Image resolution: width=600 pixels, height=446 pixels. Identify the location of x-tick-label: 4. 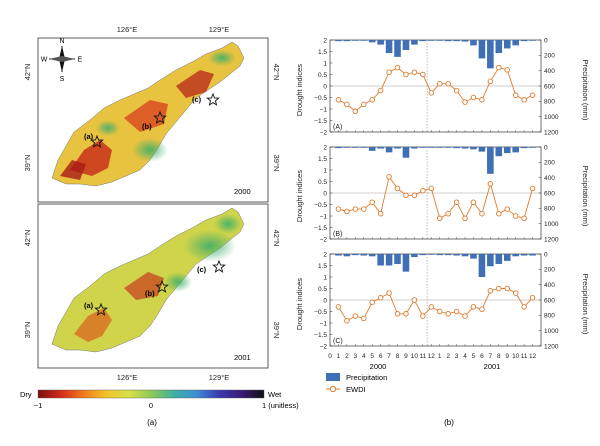
(364, 356).